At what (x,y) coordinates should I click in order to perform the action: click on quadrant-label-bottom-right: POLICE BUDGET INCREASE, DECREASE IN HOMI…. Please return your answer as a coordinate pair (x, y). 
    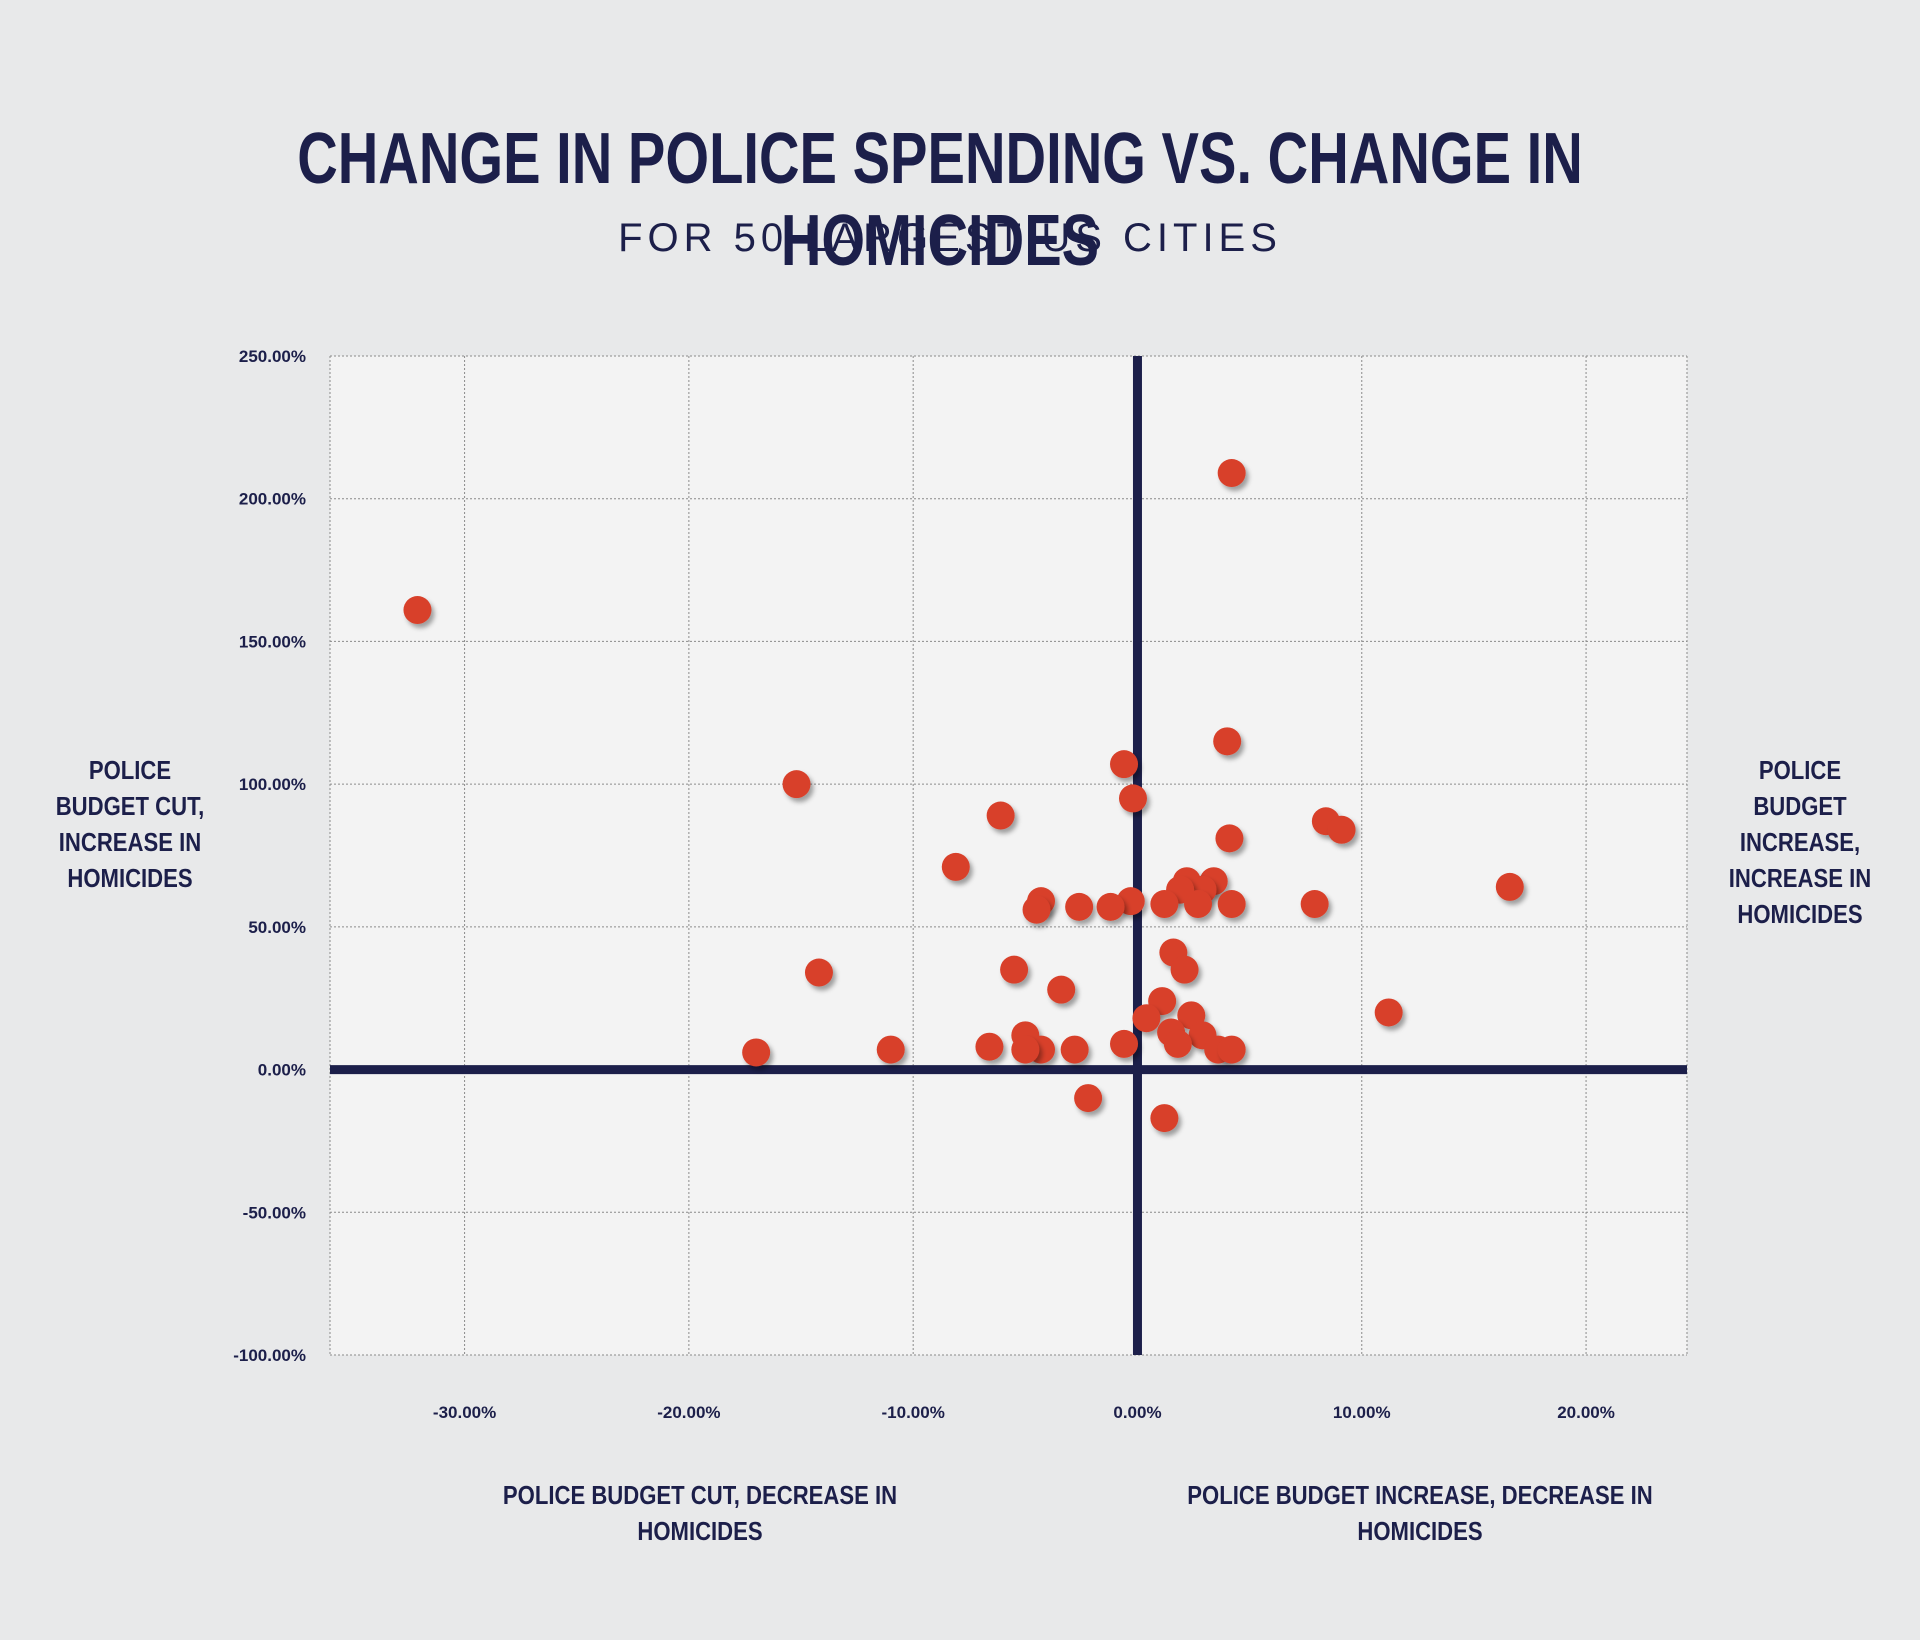
    Looking at the image, I should click on (1420, 1513).